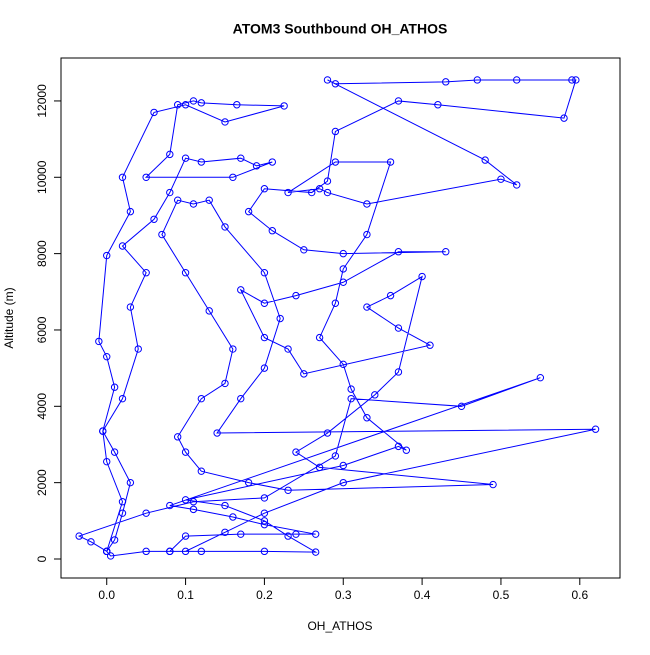 This screenshot has height=655, width=650. What do you see at coordinates (501, 595) in the screenshot?
I see `x-tick-label: 0.5` at bounding box center [501, 595].